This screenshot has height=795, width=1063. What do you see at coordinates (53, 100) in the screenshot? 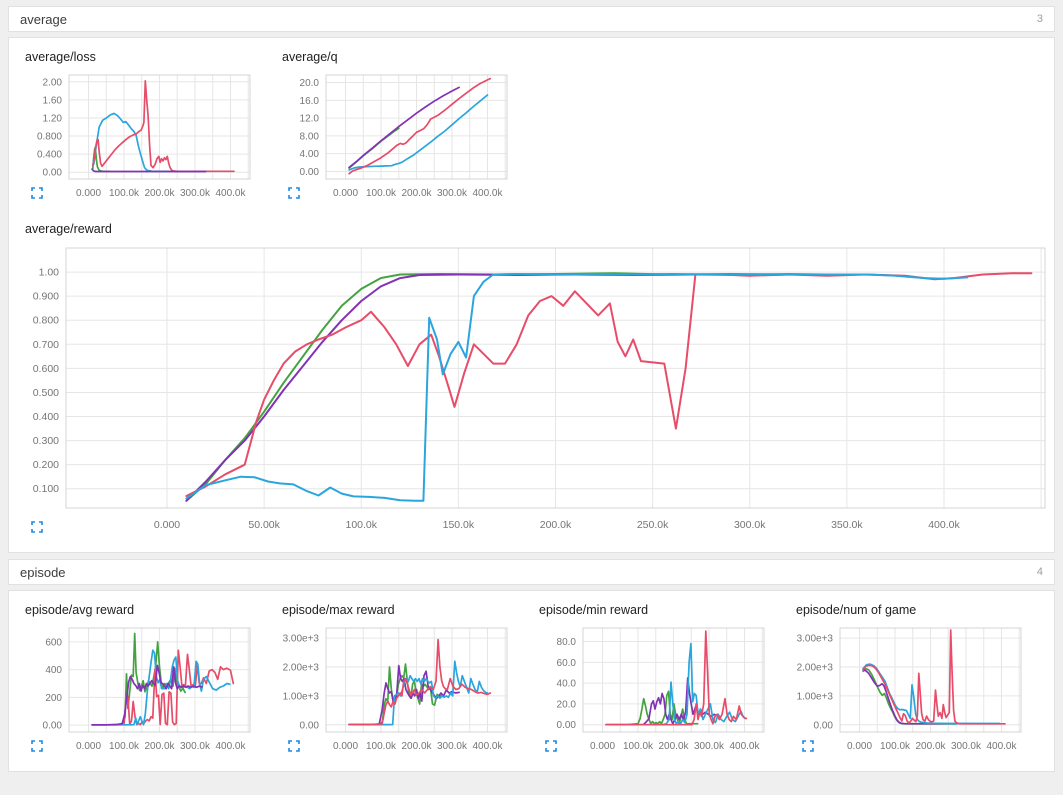
I see `svg-text: 1.60` at bounding box center [53, 100].